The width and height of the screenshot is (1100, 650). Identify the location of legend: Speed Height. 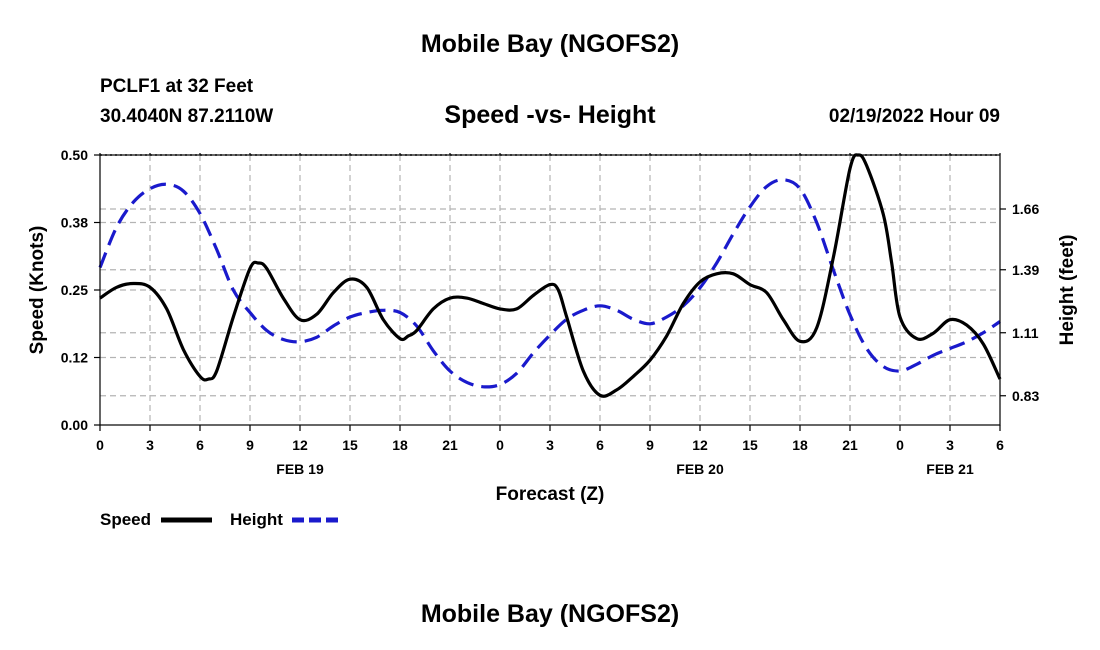
(221, 519).